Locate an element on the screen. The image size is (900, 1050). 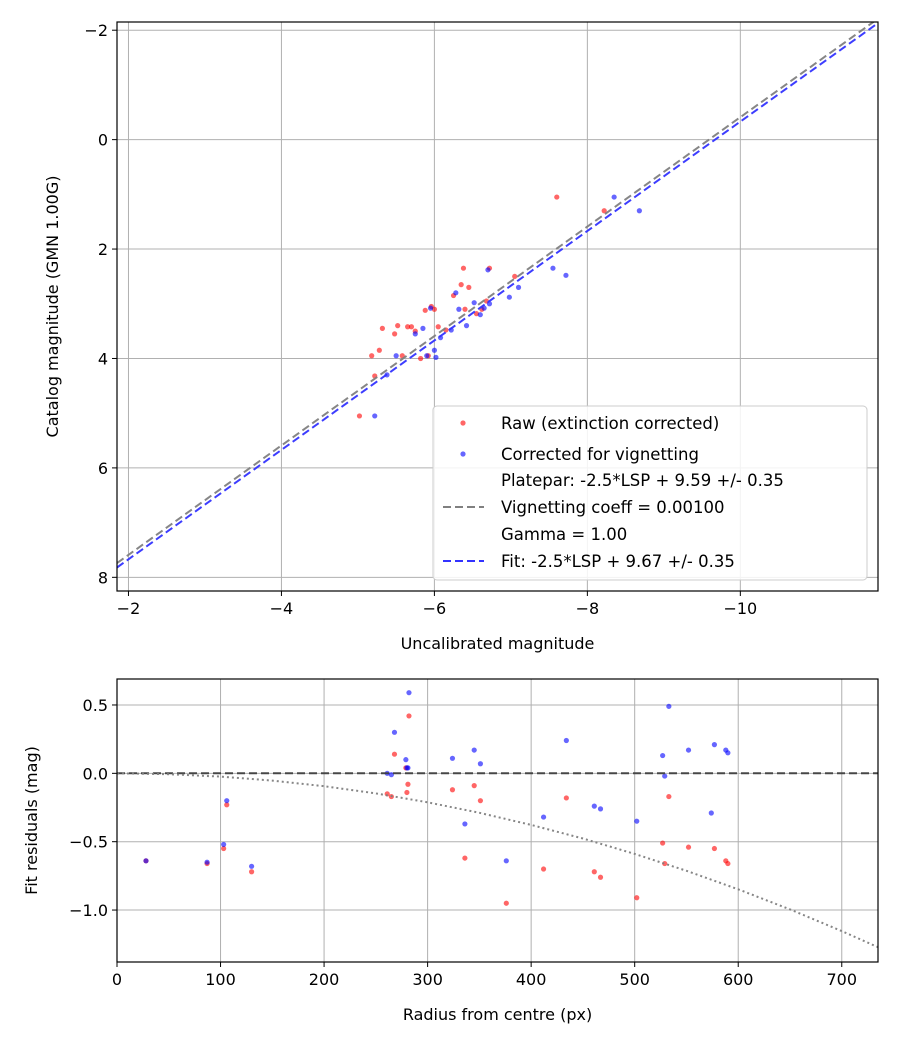
legend-label-line: Corrected for vignetting is located at coordinates (600, 454).